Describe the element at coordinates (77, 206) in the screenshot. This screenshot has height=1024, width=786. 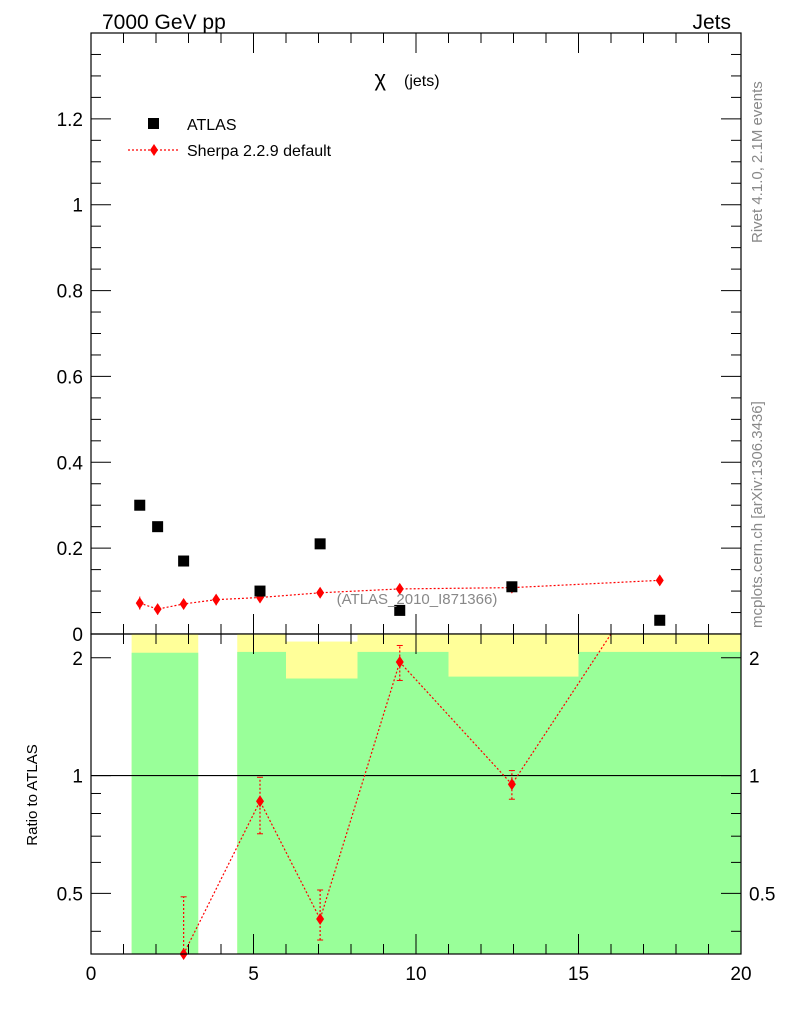
I see `y-tick-label: 1` at that location.